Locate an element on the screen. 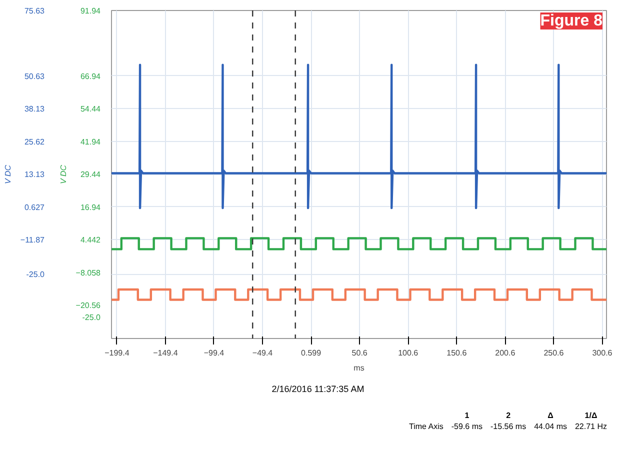 The width and height of the screenshot is (626, 453). x-tick-label: 250.6 is located at coordinates (554, 353).